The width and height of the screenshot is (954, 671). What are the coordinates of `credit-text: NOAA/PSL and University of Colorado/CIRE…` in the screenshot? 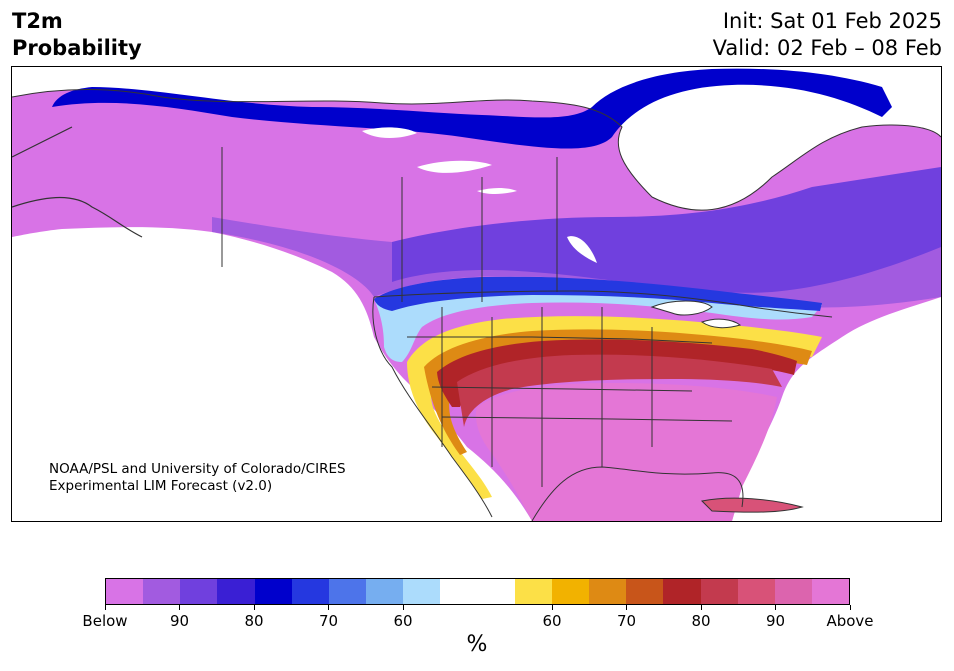 It's located at (197, 478).